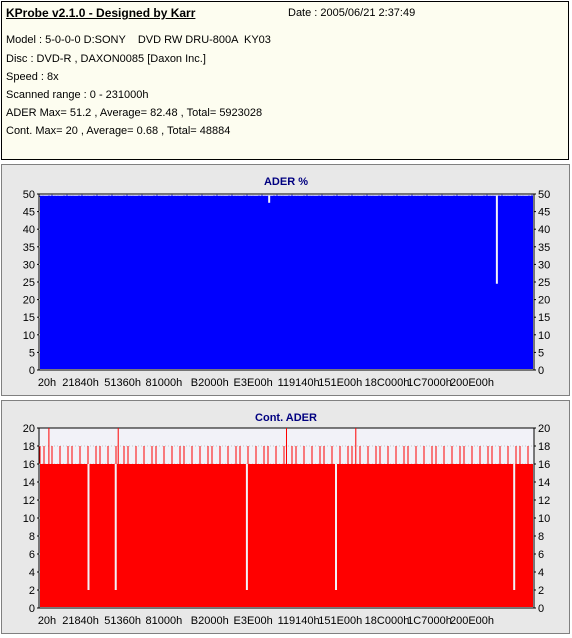  What do you see at coordinates (544, 283) in the screenshot?
I see `y-tick-label-right: 25` at bounding box center [544, 283].